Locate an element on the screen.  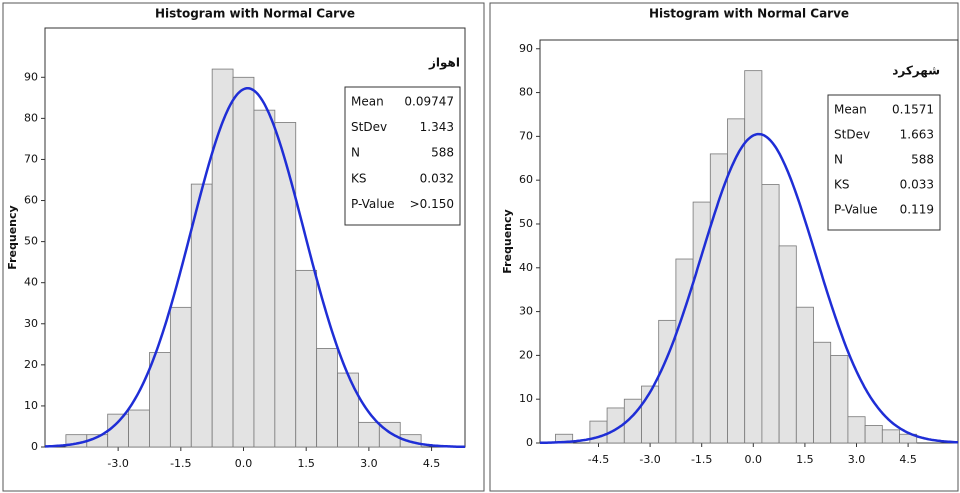
series-label: اهواز is located at coordinates (444, 63).